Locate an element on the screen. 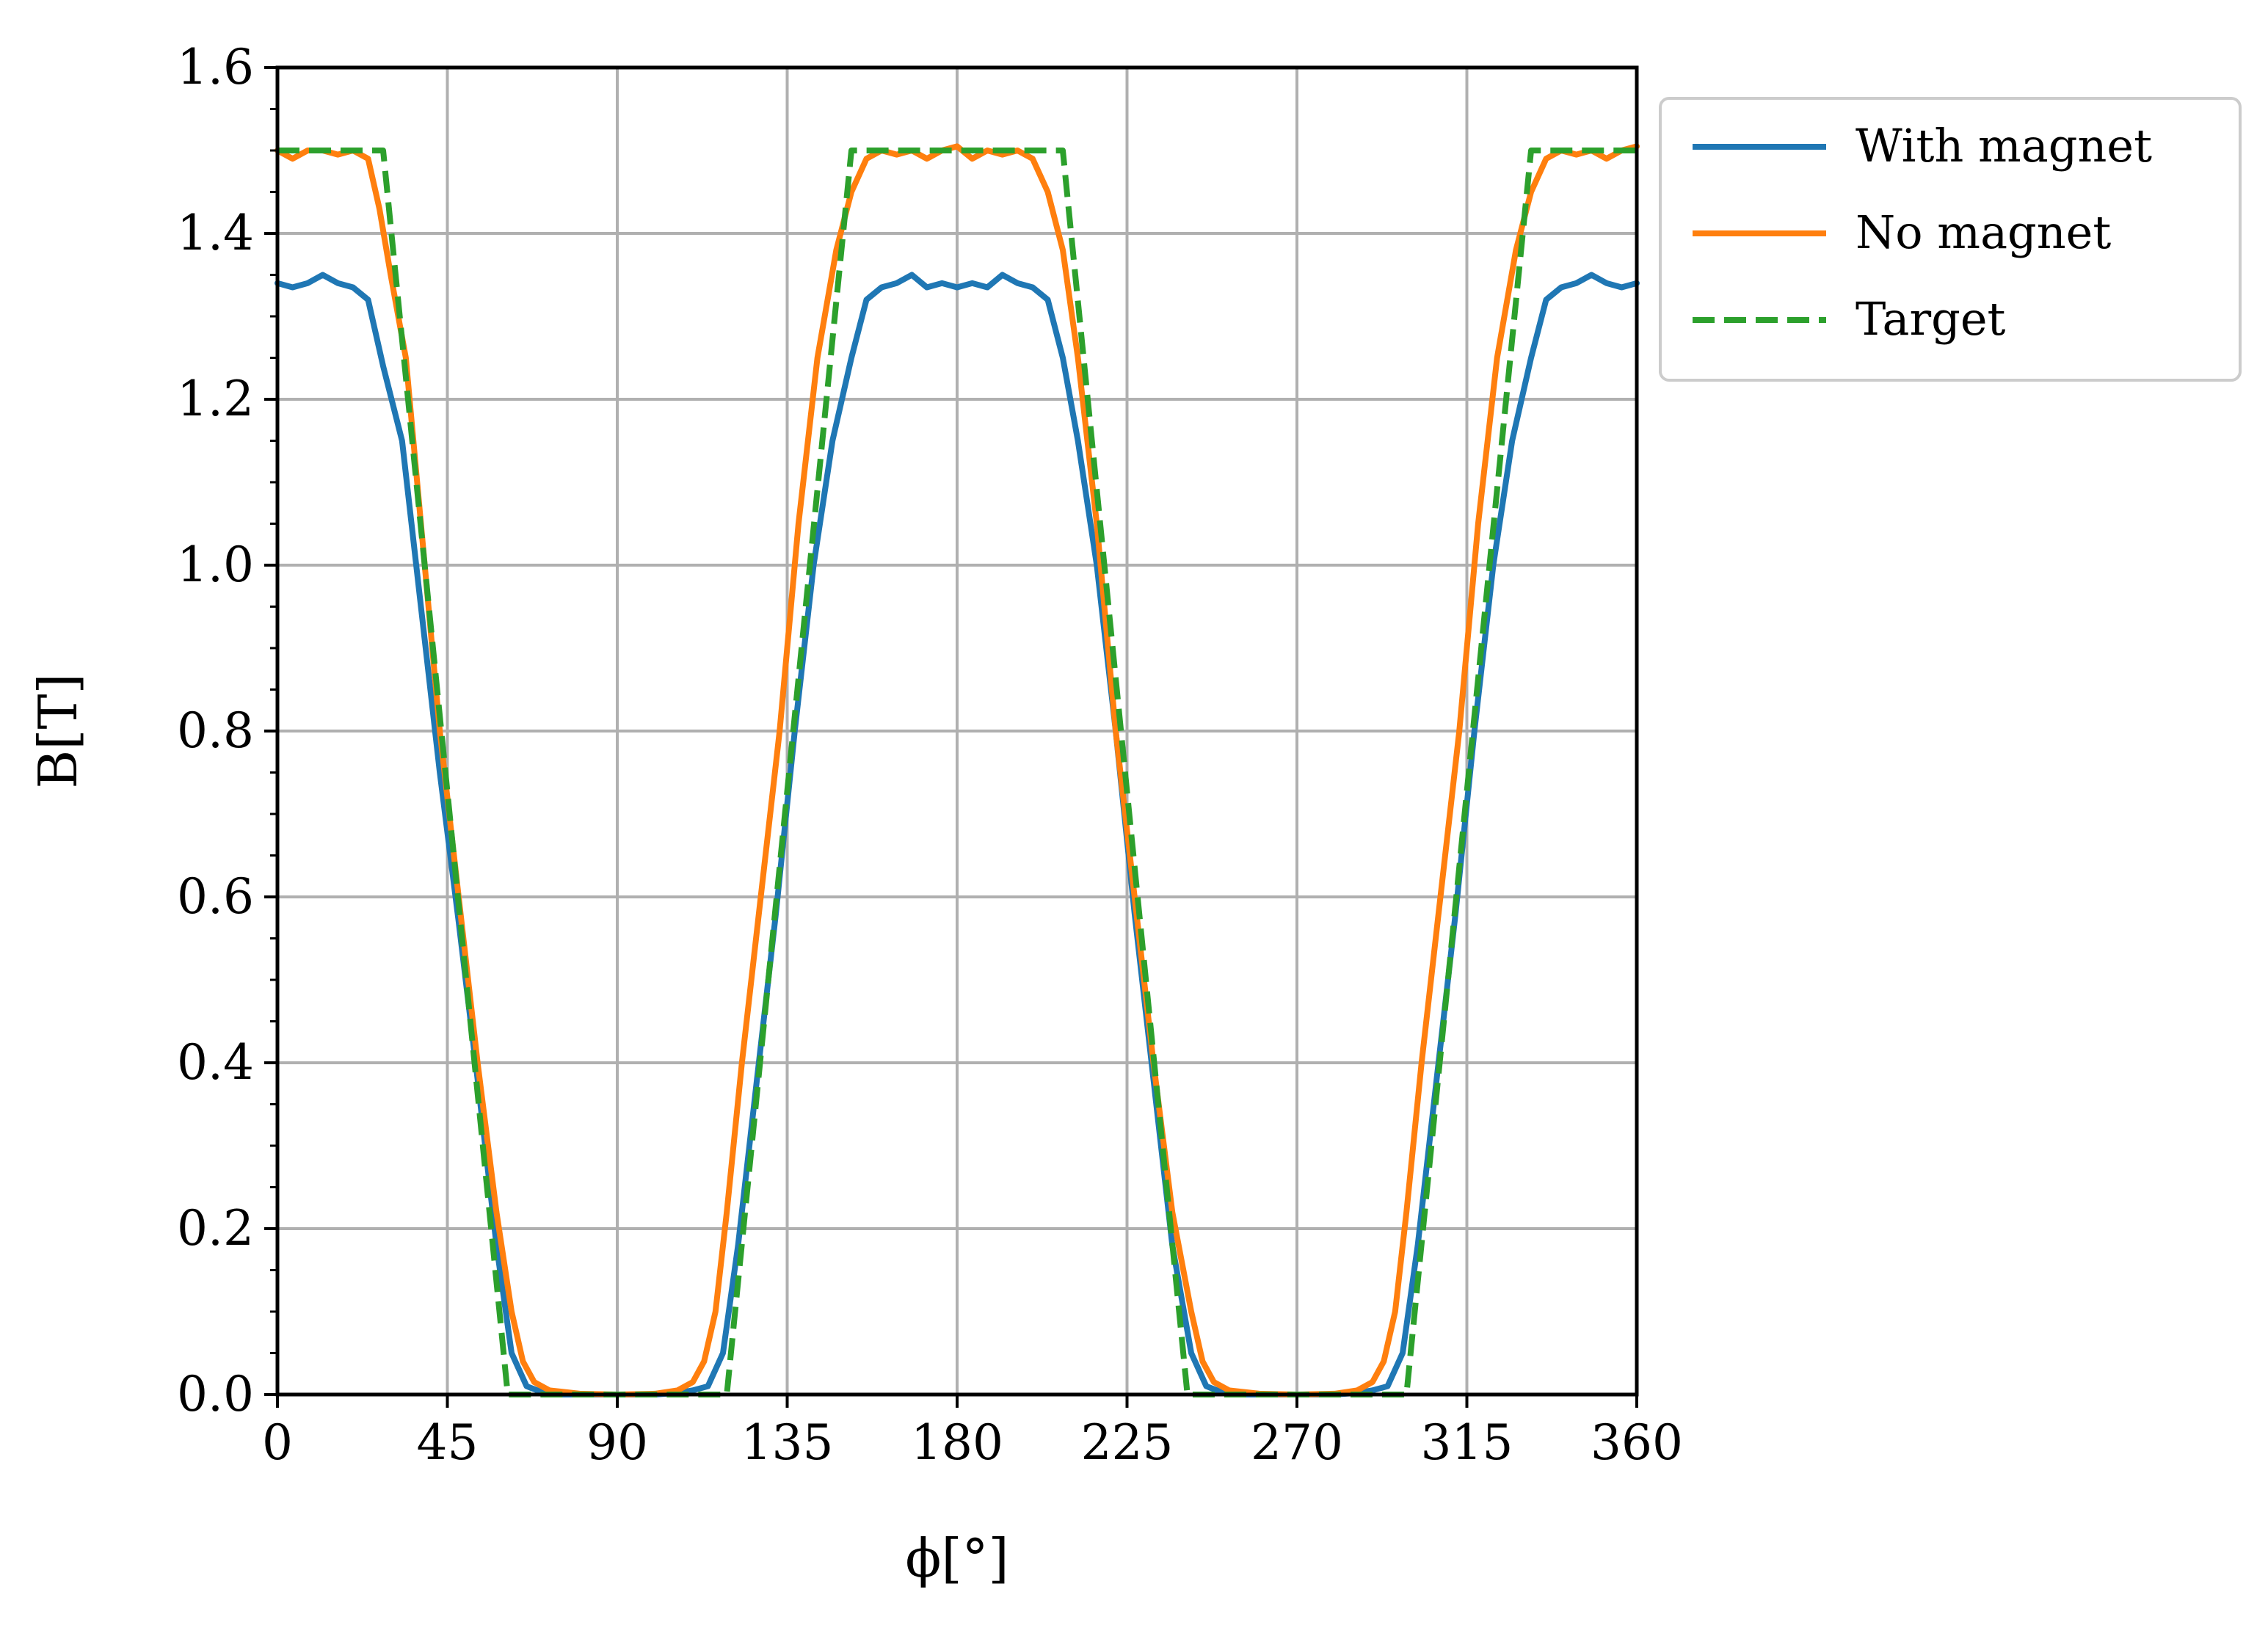 The height and width of the screenshot is (1625, 2268). legend-box is located at coordinates (1950, 239).